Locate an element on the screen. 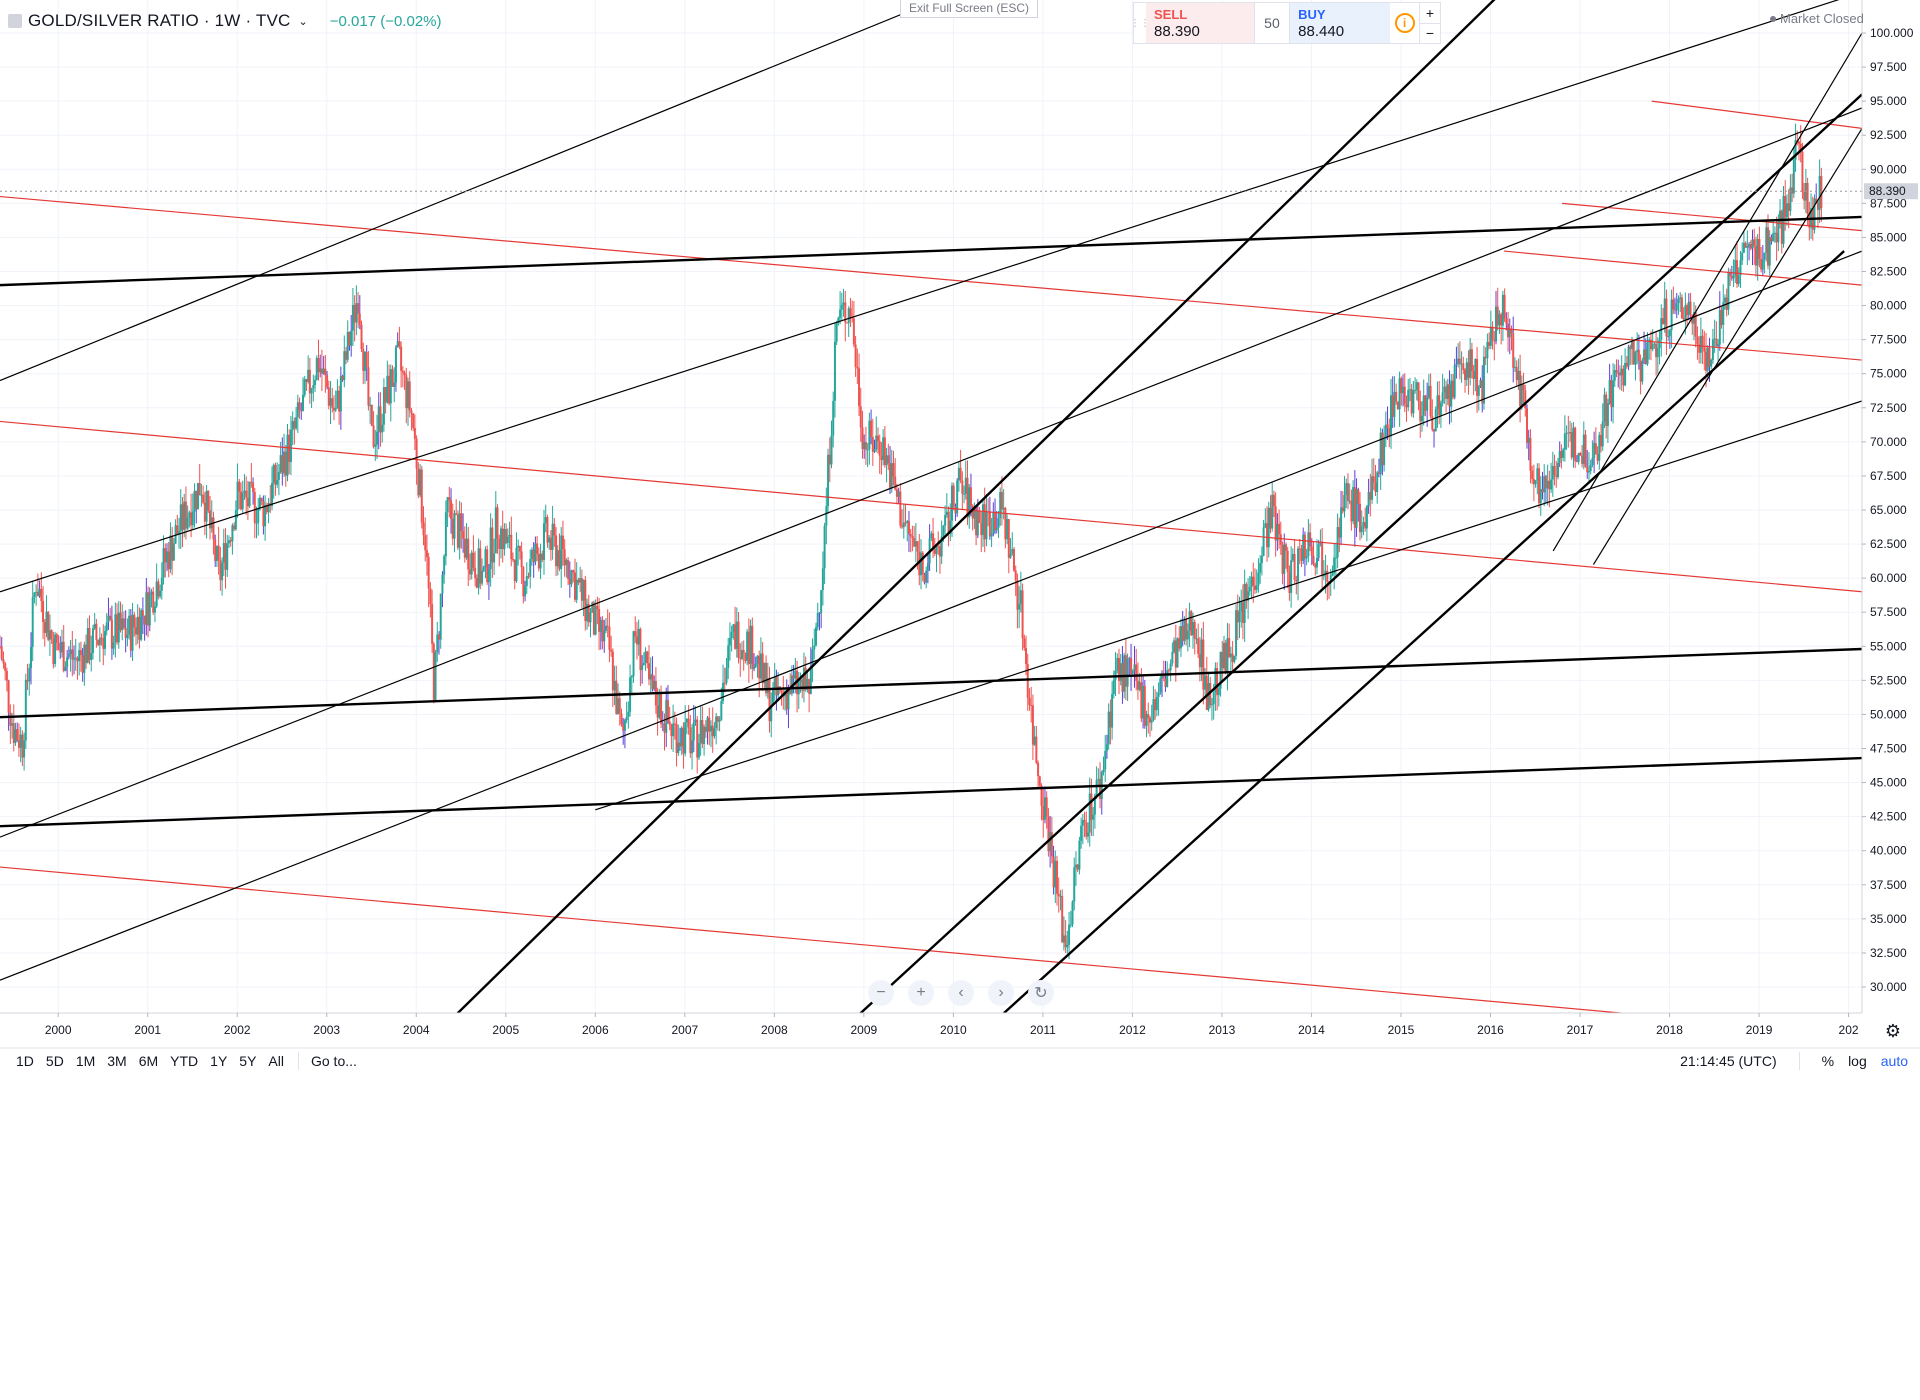 This screenshot has height=1400, width=1920. log-scale-button: log is located at coordinates (1857, 1061).